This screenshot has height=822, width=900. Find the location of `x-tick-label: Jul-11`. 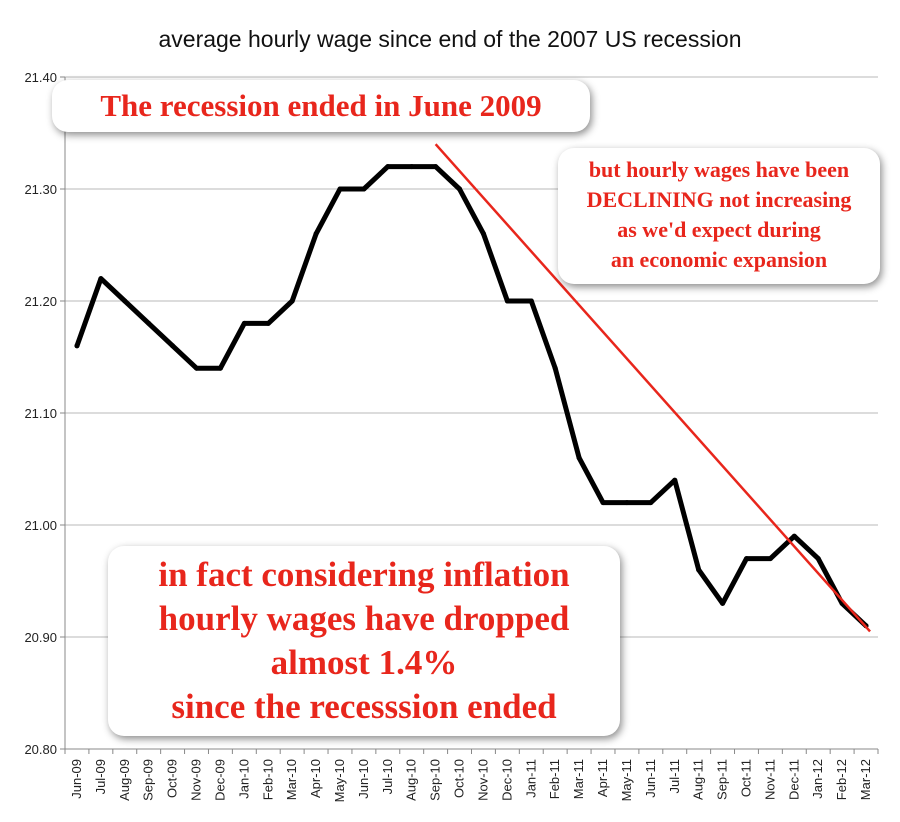

x-tick-label: Jul-11 is located at coordinates (674, 776).